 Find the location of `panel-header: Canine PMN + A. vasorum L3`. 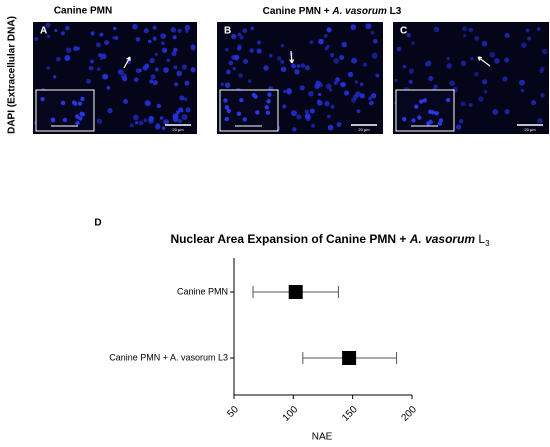

panel-header: Canine PMN + A. vasorum L3 is located at coordinates (332, 11).